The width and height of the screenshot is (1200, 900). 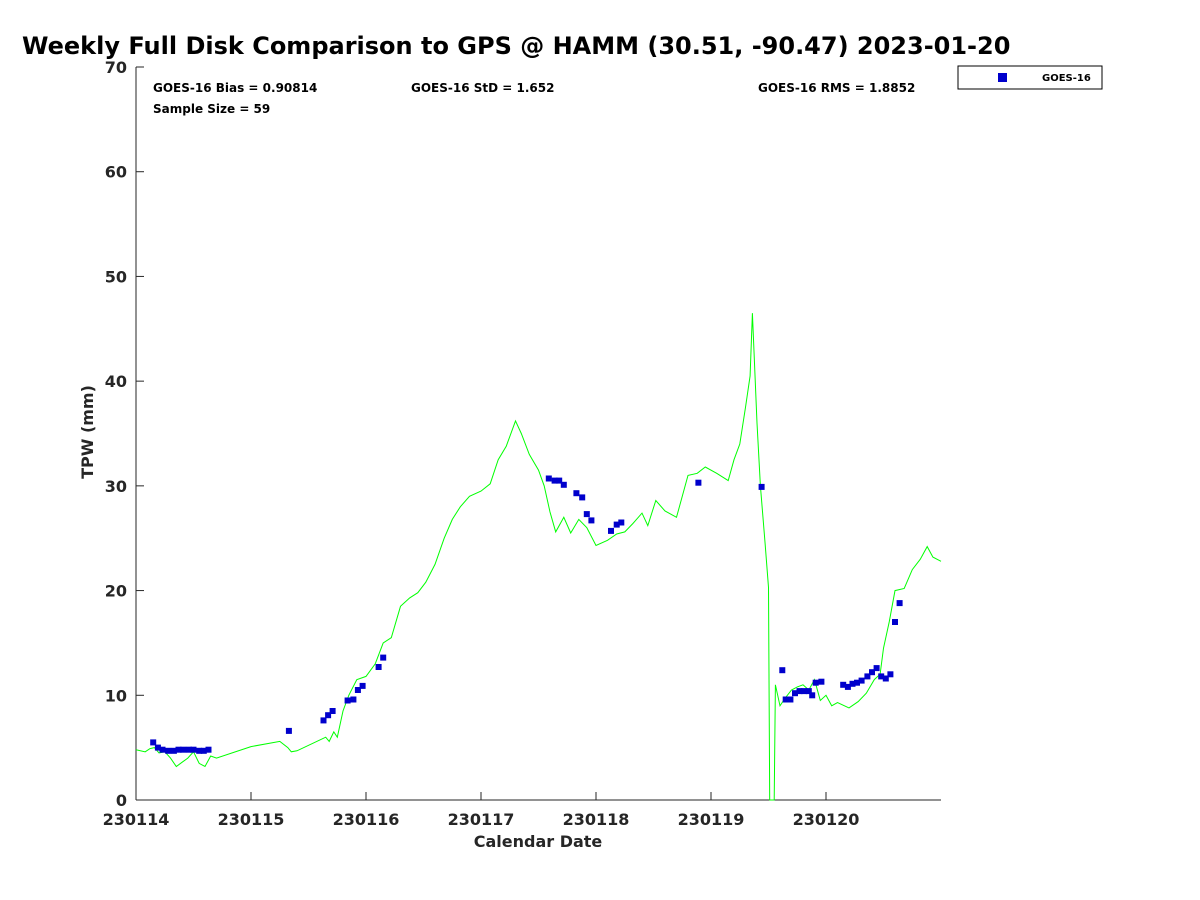 I want to click on y-tick-label: 40, so click(x=116, y=381).